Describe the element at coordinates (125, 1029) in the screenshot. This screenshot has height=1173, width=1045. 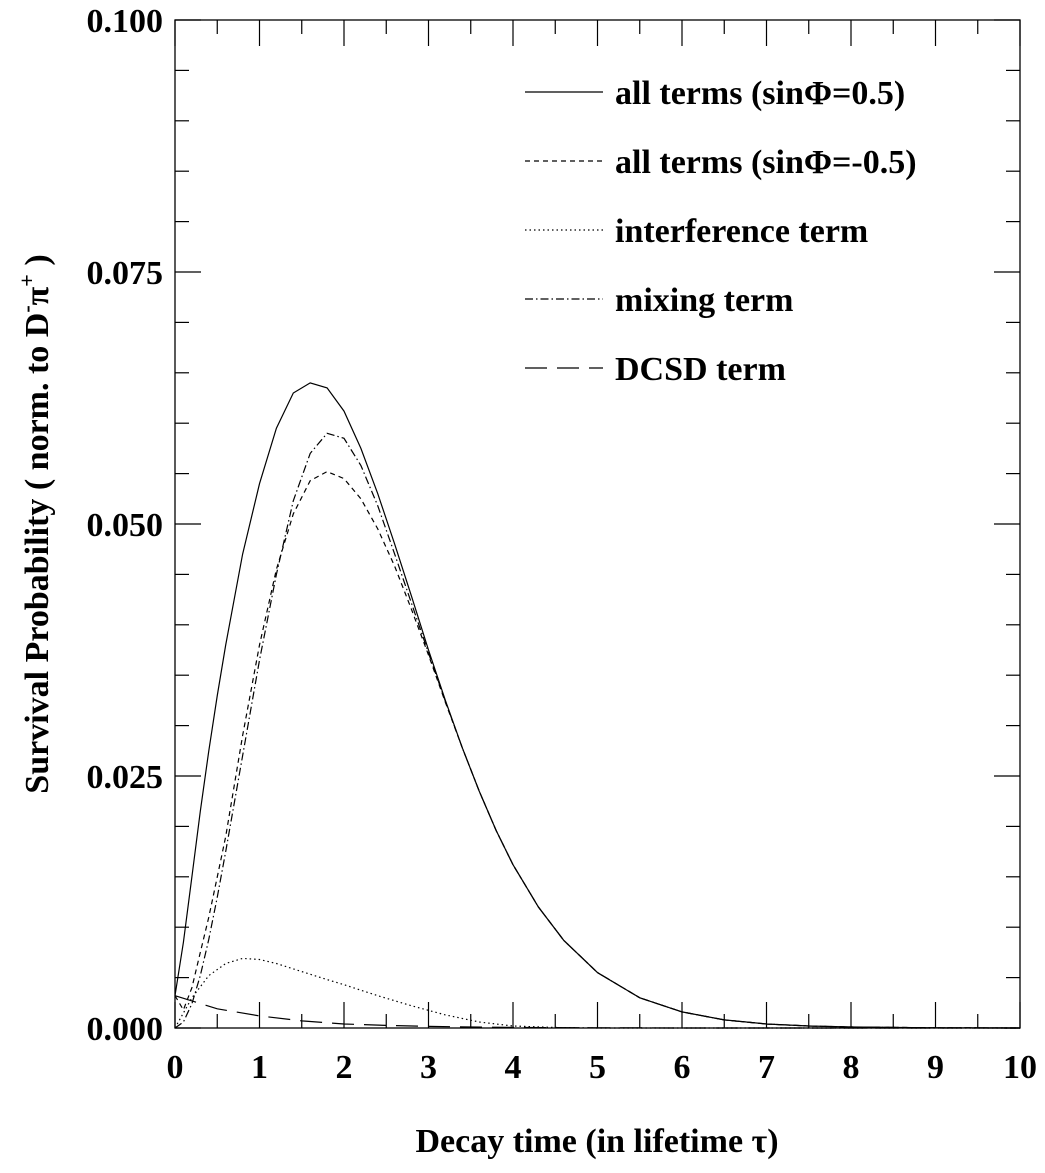
I see `y-tick-label: 0.000` at that location.